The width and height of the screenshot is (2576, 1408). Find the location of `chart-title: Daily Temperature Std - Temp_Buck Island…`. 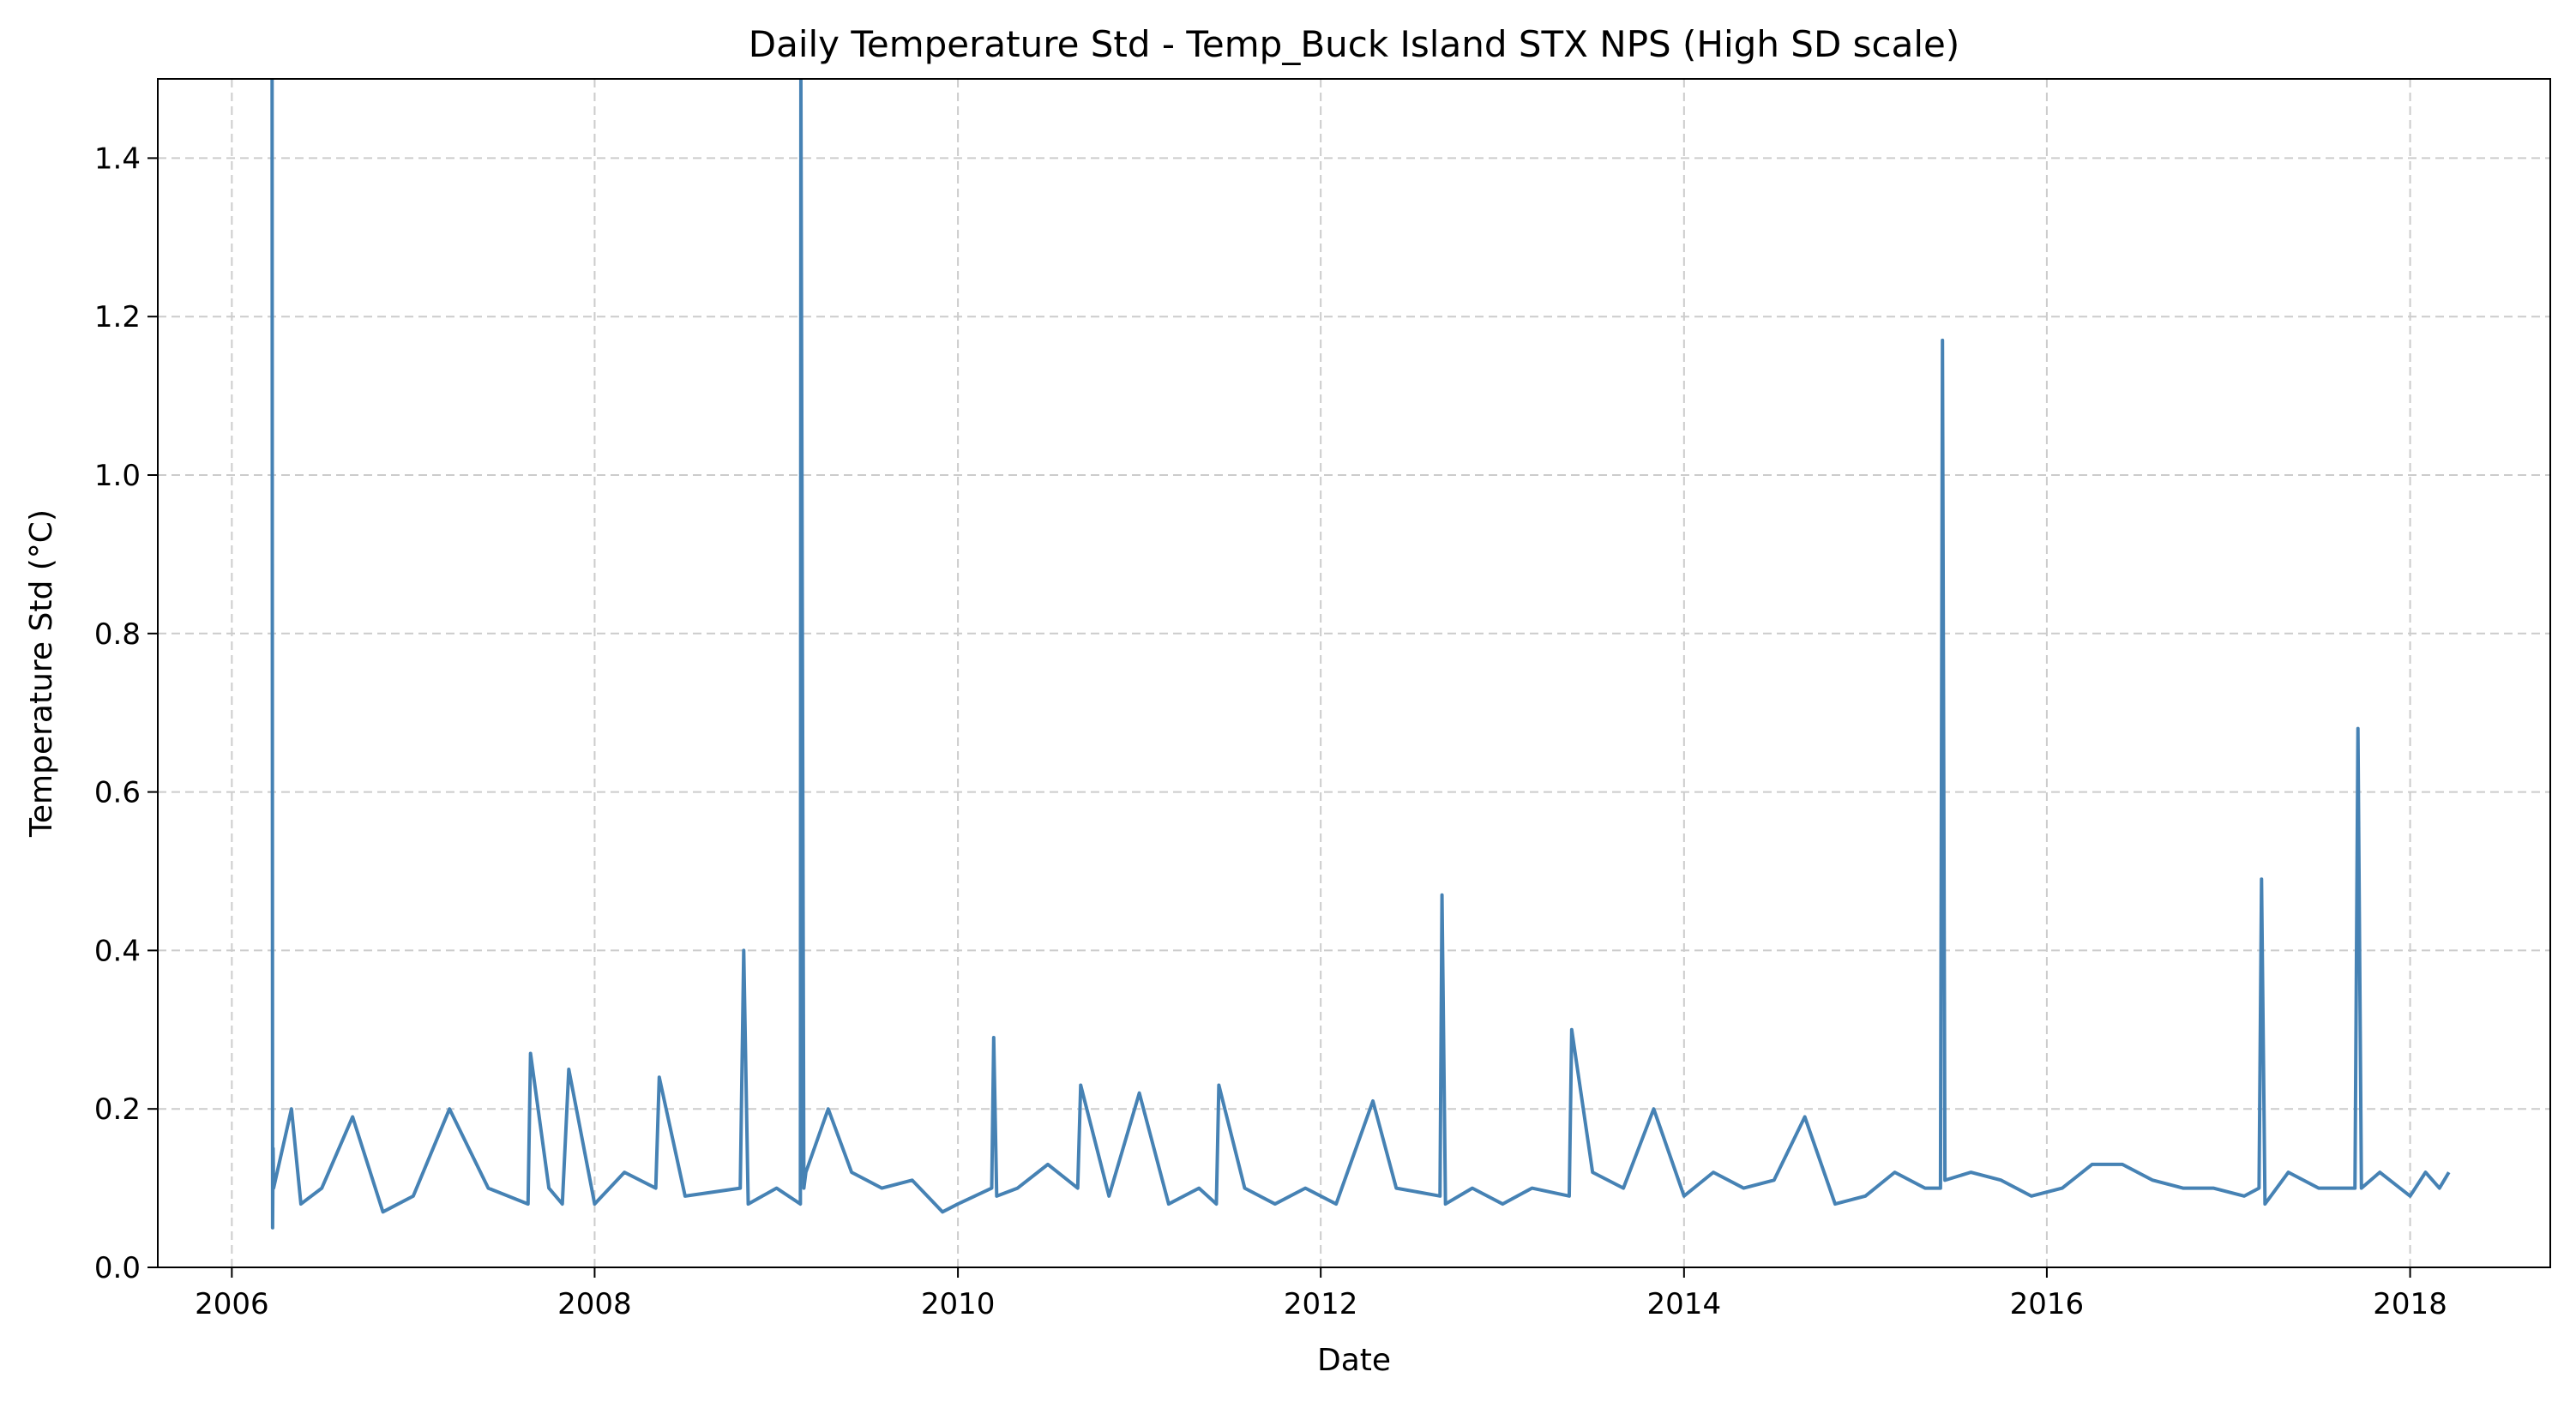

chart-title: Daily Temperature Std - Temp_Buck Island… is located at coordinates (1354, 44).